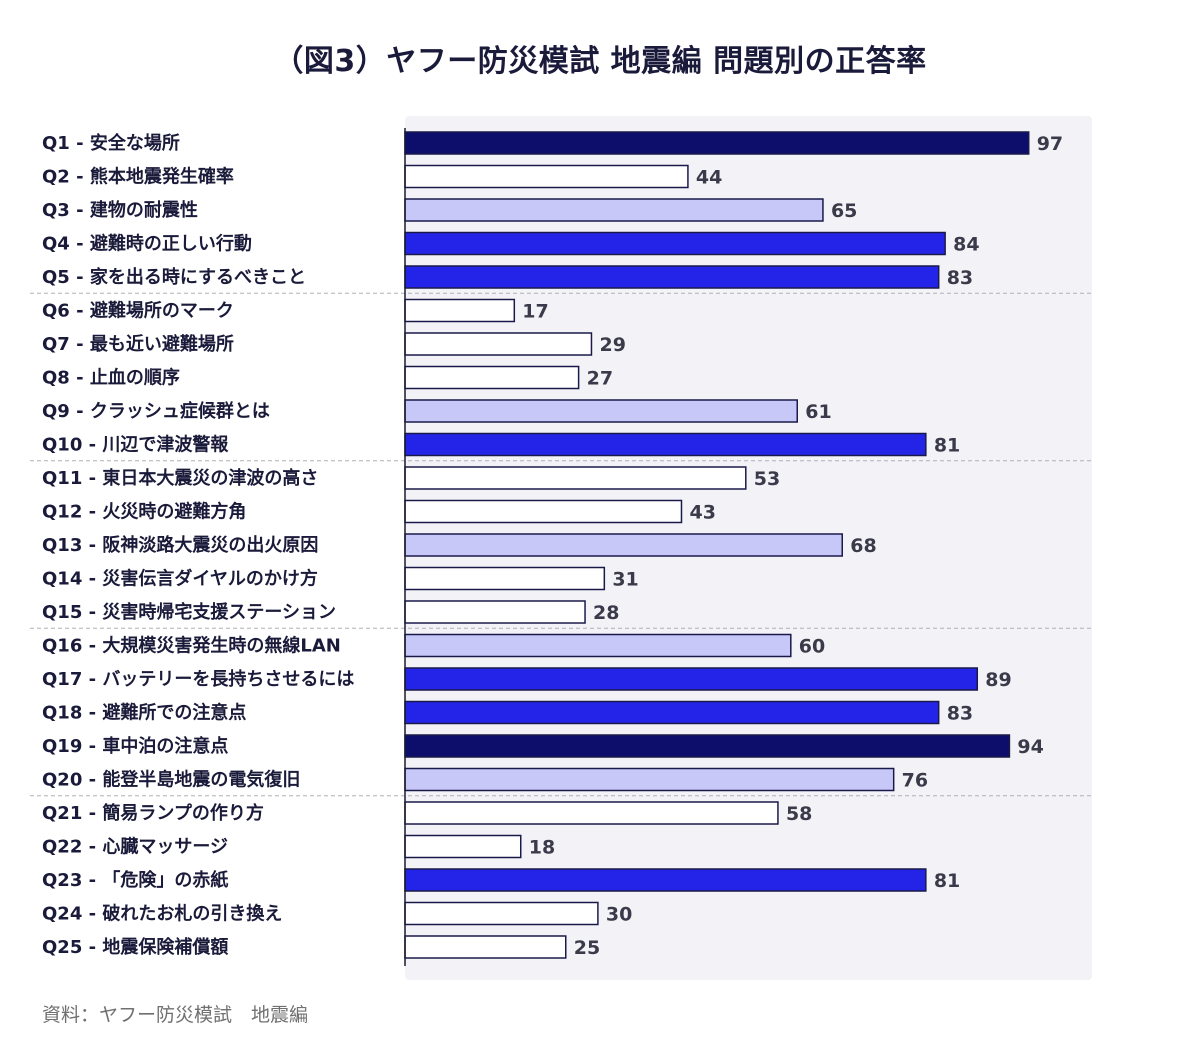 Image resolution: width=1200 pixels, height=1048 pixels. Describe the element at coordinates (144, 713) in the screenshot. I see `category-label-q18: Q18 - 避難所での注意点` at that location.